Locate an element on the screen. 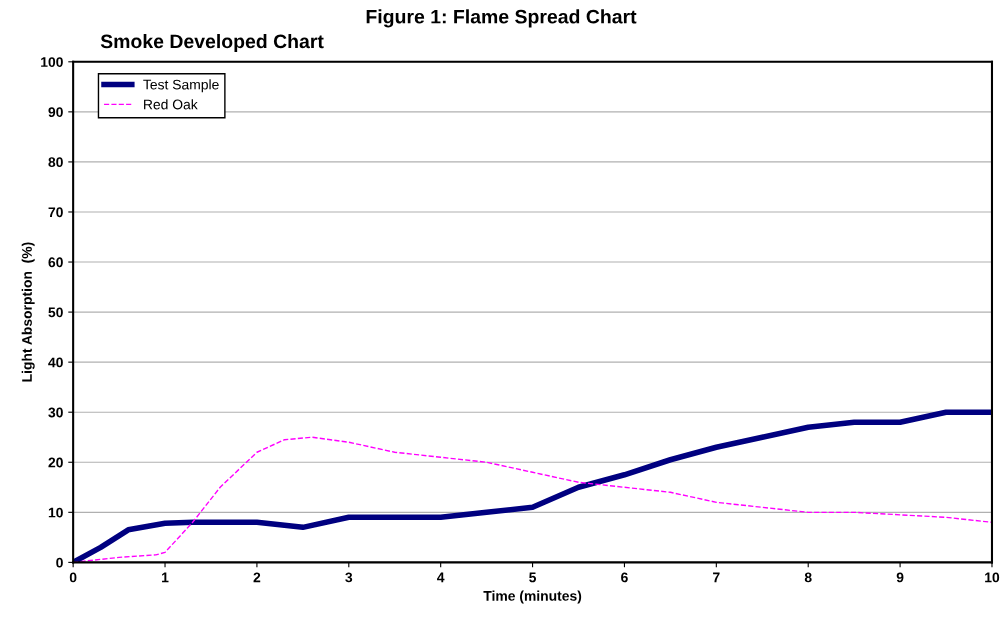 The height and width of the screenshot is (618, 1002). x-axis-title: Time (minutes) is located at coordinates (532, 597).